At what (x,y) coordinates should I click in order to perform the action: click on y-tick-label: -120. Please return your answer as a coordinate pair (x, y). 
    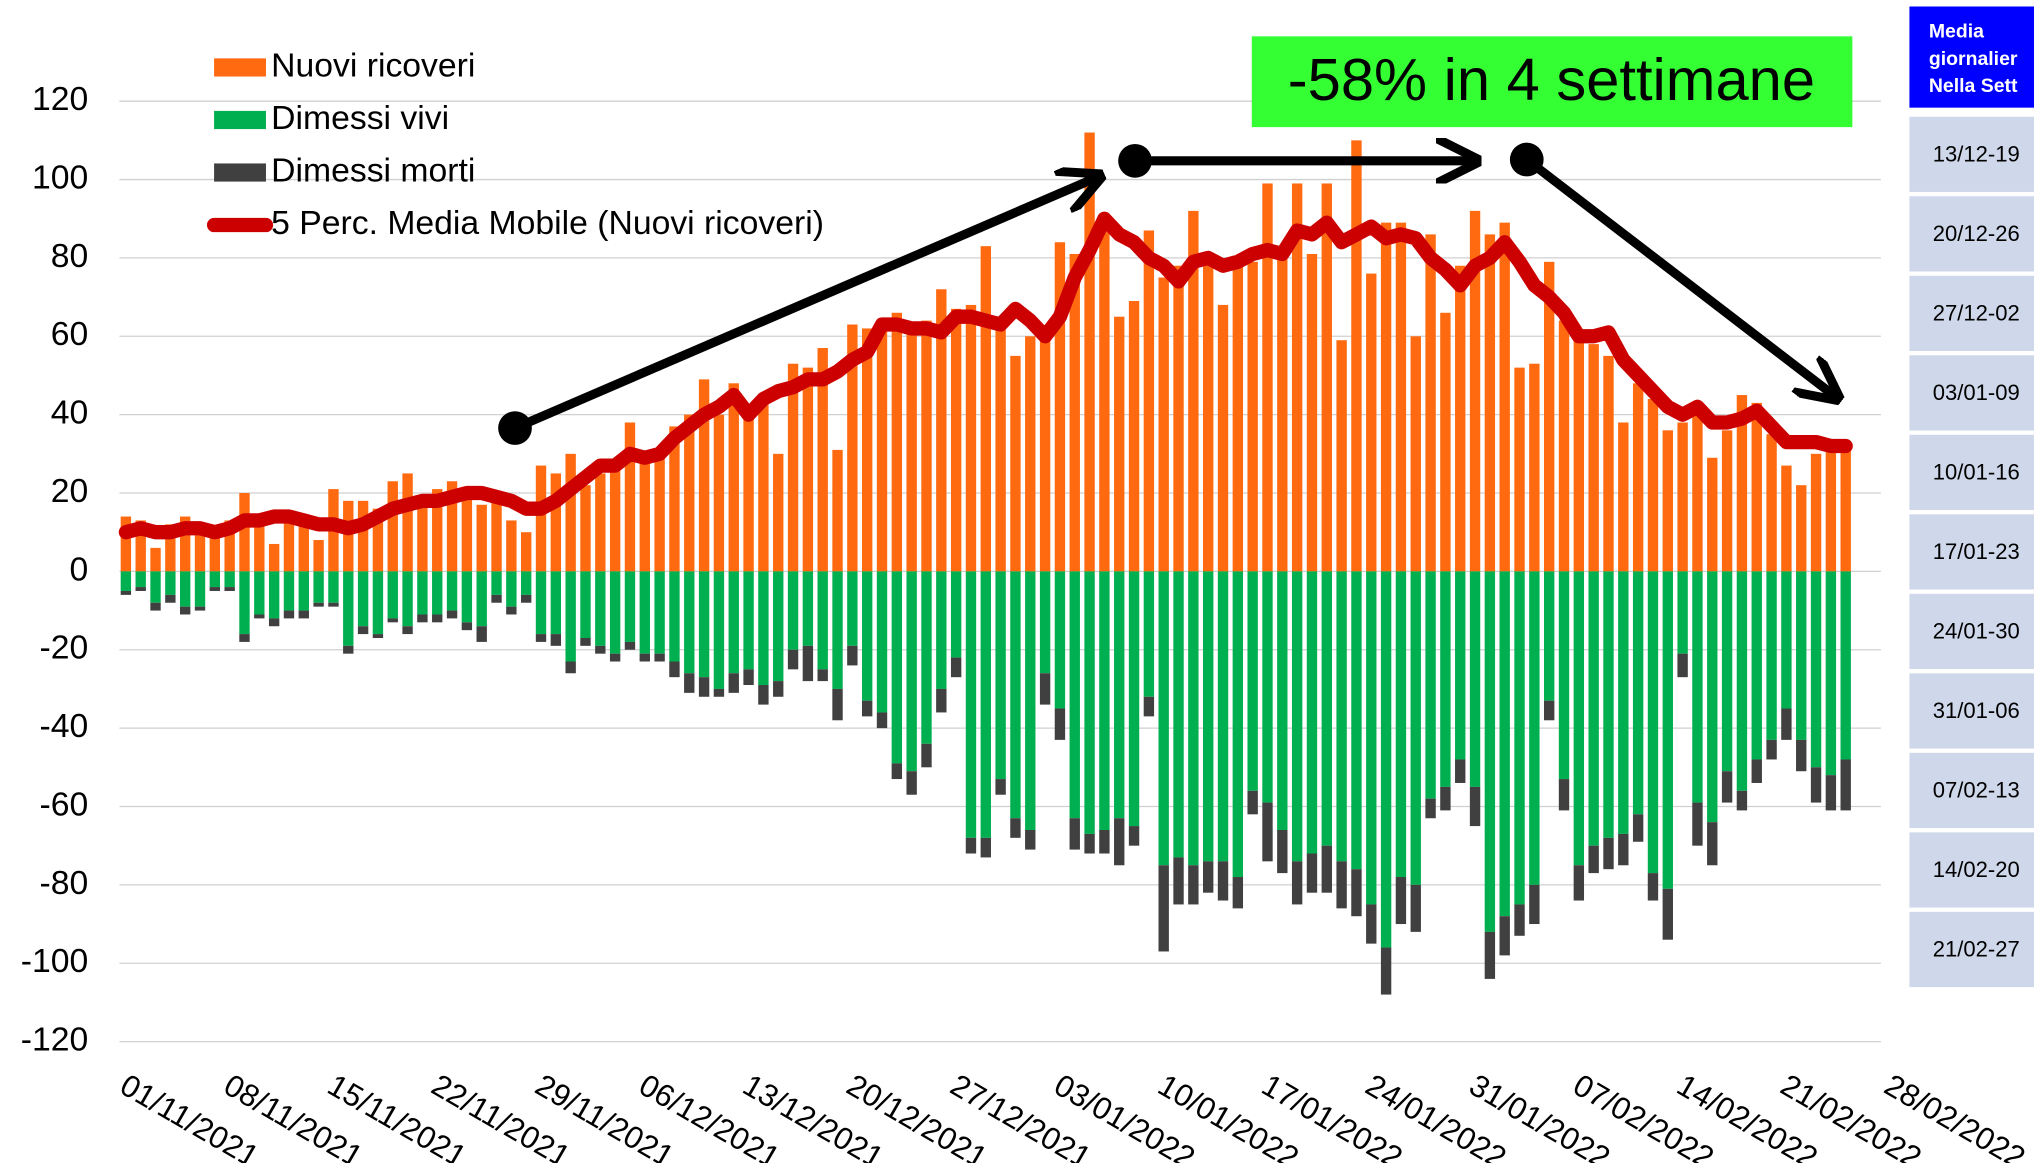
    Looking at the image, I should click on (55, 1039).